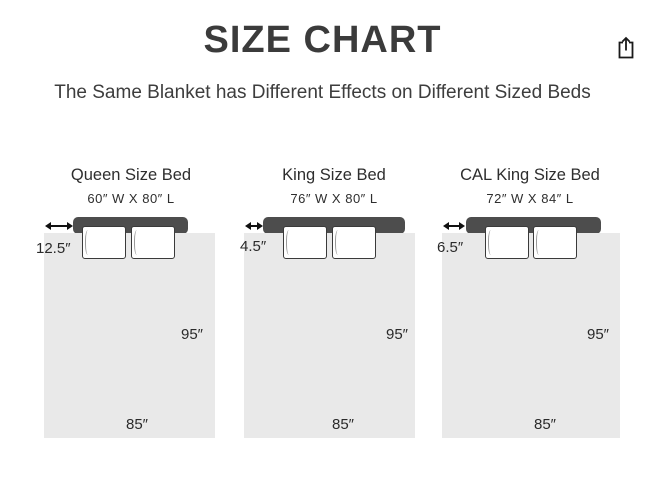 Image resolution: width=645 pixels, height=496 pixels. Describe the element at coordinates (53, 248) in the screenshot. I see `overhang-label: 12.5″` at that location.